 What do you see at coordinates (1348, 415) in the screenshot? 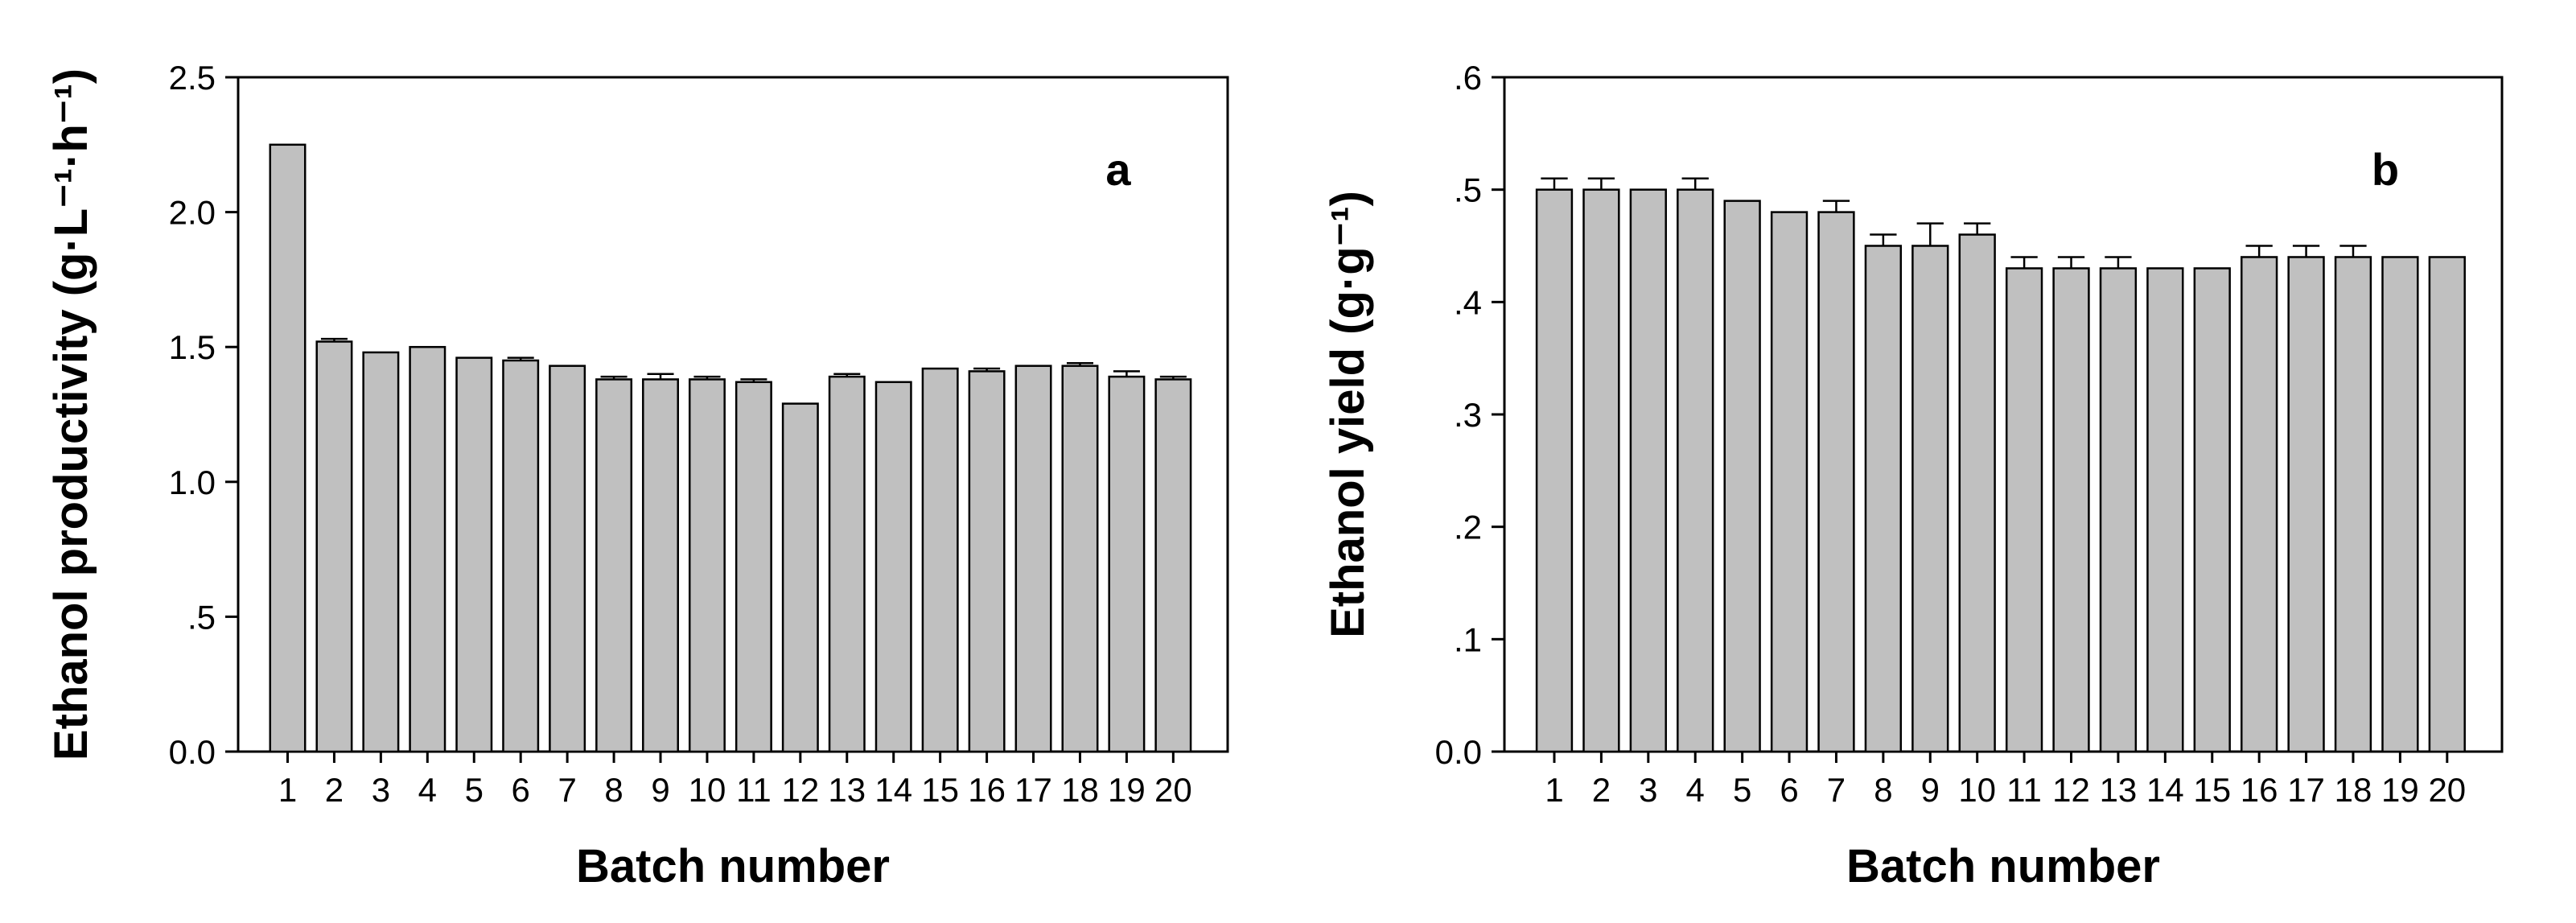
I see `y-axis-title: Ethanol yield (g·g⁻¹)` at bounding box center [1348, 415].